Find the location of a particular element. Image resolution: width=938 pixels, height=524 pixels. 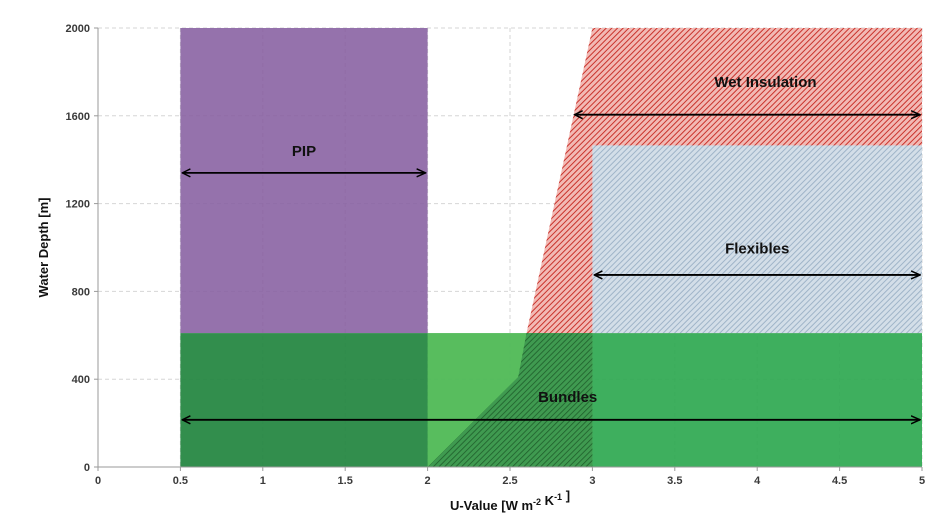

y-tick-label: 1600 is located at coordinates (78, 117).